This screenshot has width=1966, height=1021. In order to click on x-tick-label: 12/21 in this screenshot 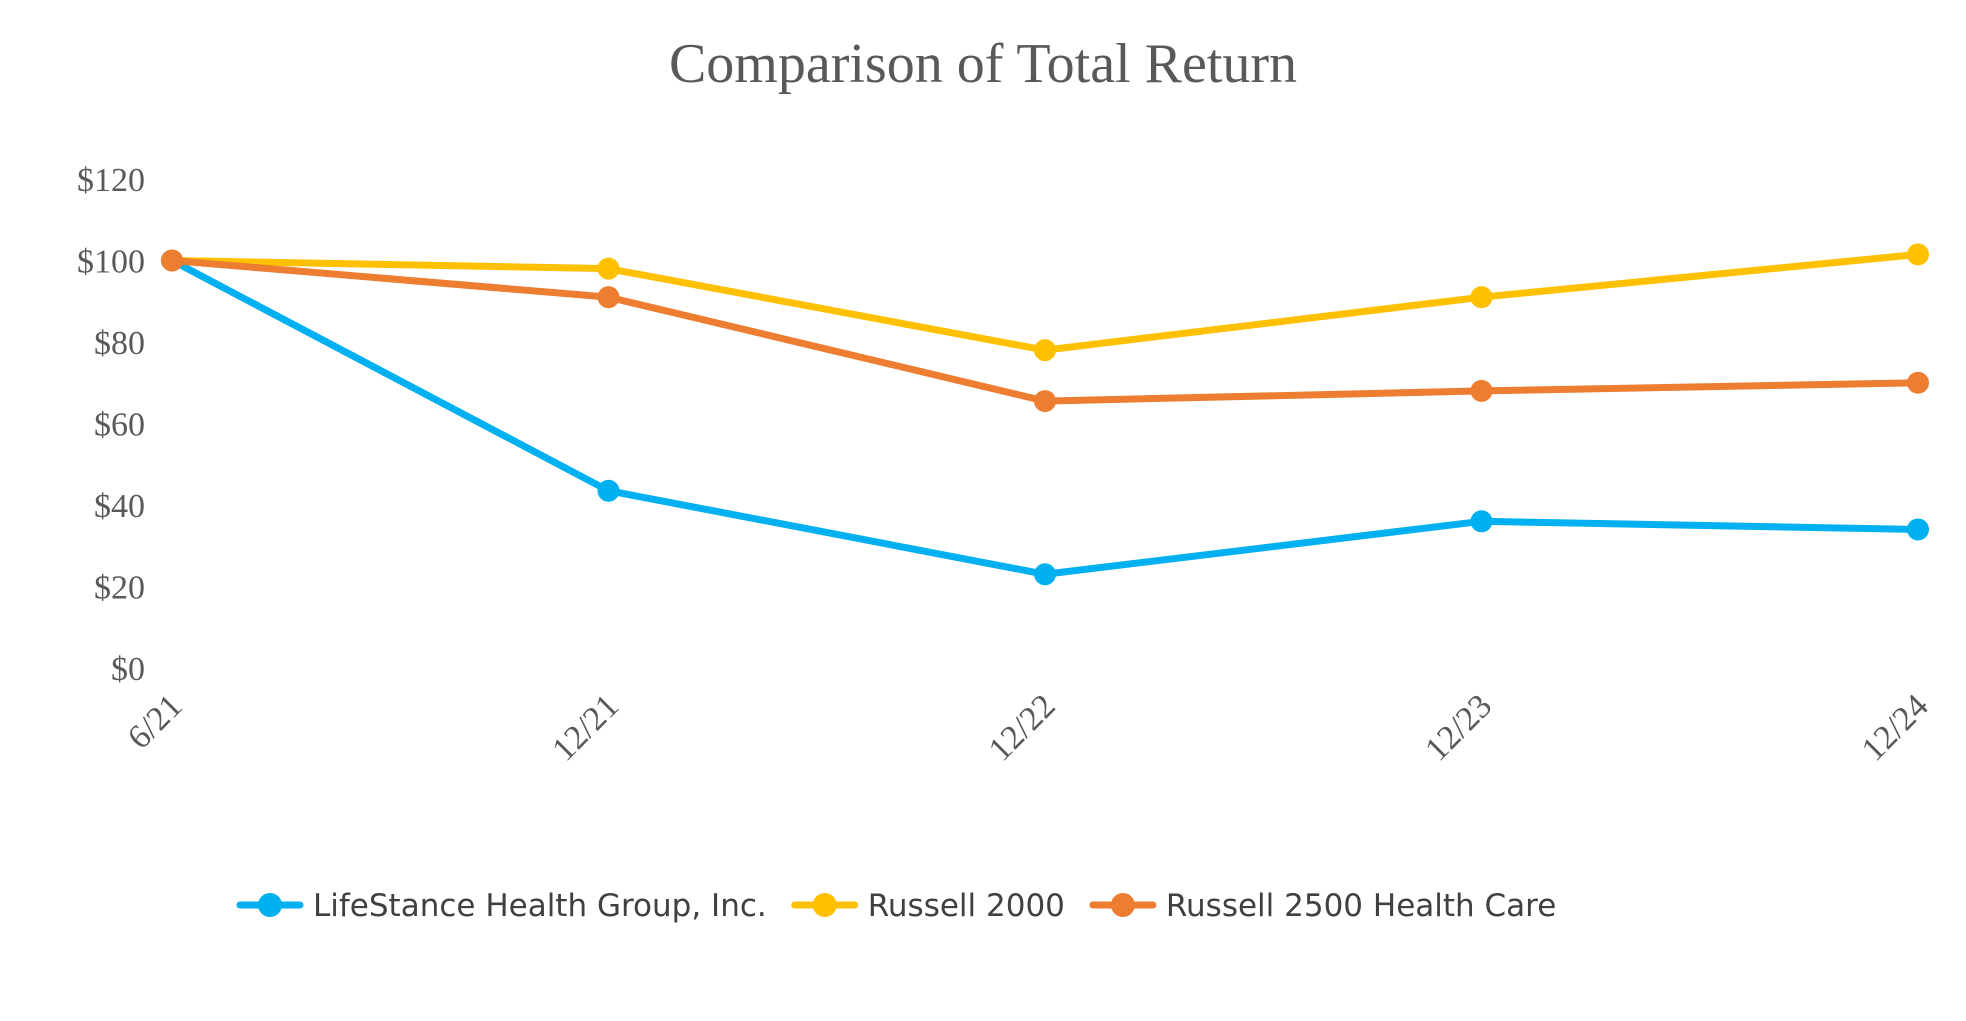, I will do `click(585, 727)`.